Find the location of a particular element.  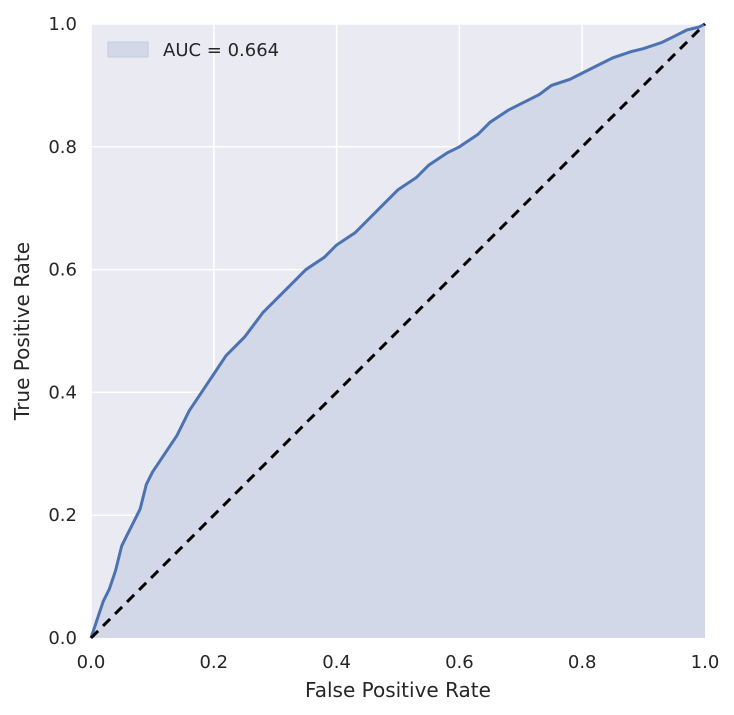

x-axis-label: False Positive Rate is located at coordinates (398, 690).